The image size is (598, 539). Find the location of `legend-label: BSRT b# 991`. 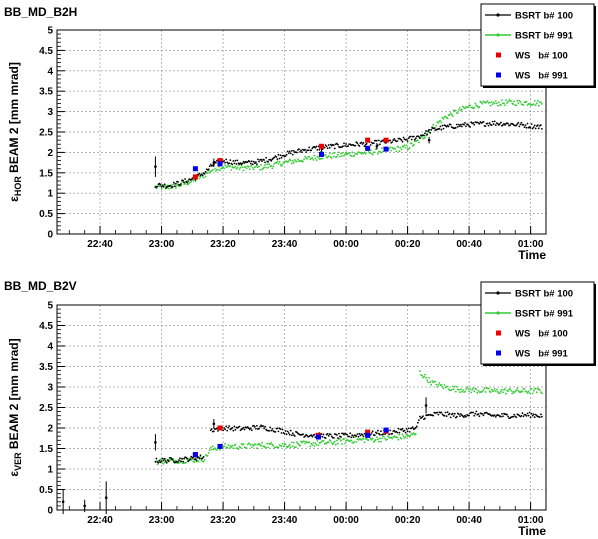

legend-label: BSRT b# 991 is located at coordinates (544, 314).